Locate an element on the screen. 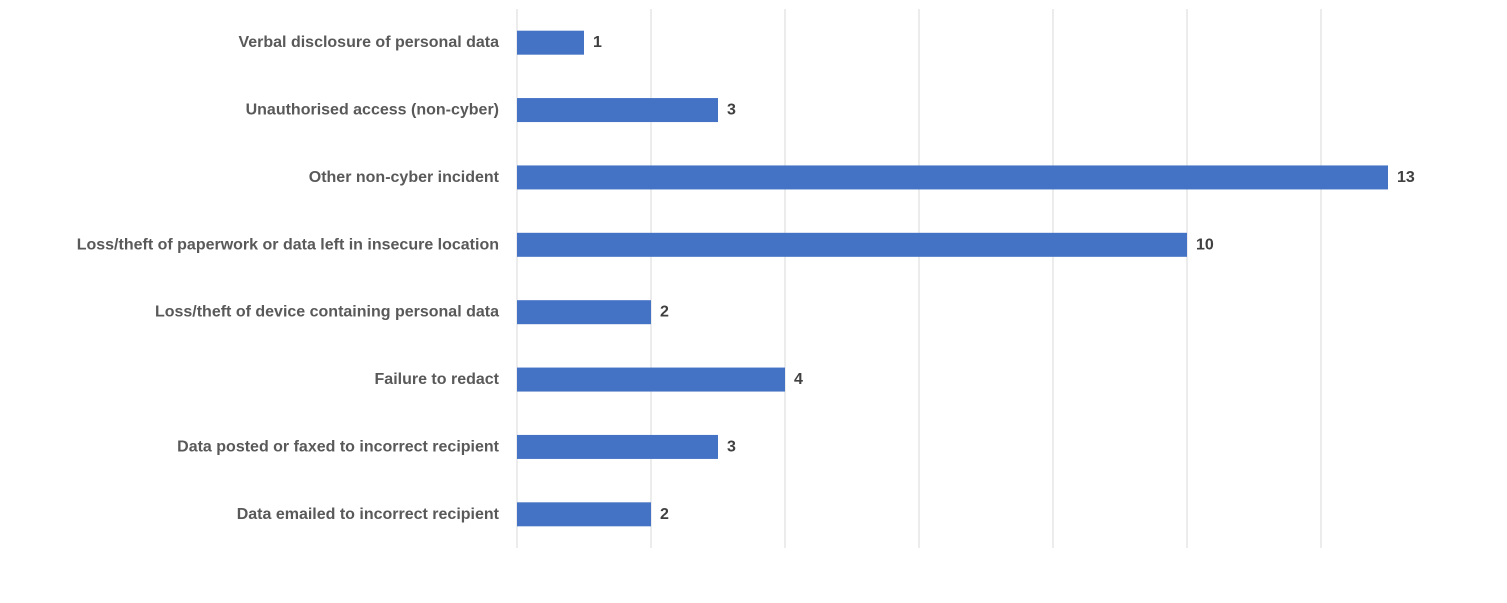 Image resolution: width=1507 pixels, height=603 pixels. category-label: Verbal disclosure of personal data is located at coordinates (368, 42).